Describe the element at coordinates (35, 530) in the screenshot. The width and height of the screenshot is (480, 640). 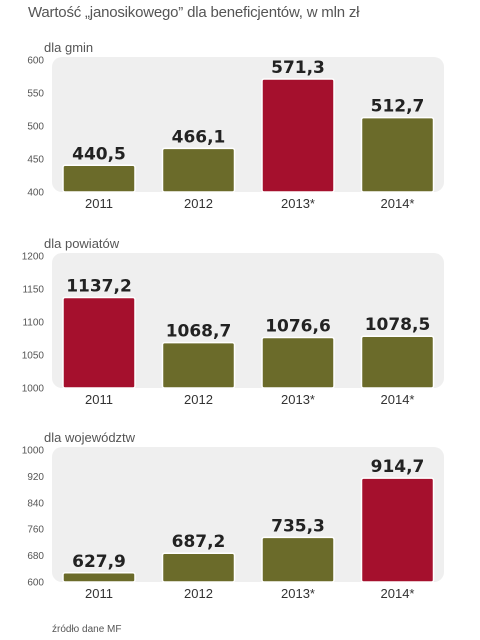
I see `y-tick-label: 760` at that location.